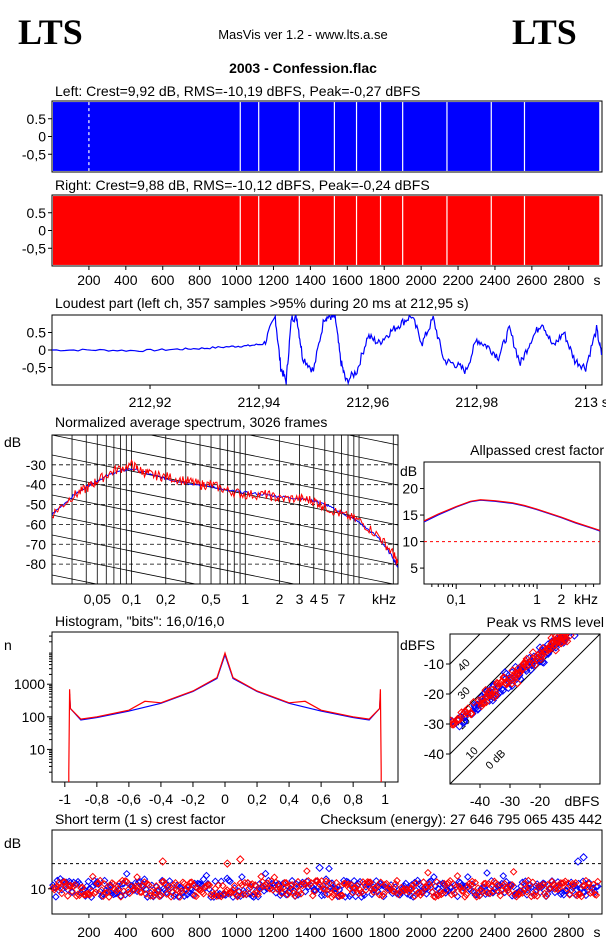  Describe the element at coordinates (227, 863) in the screenshot. I see `shortcrest-outlier-point` at that location.